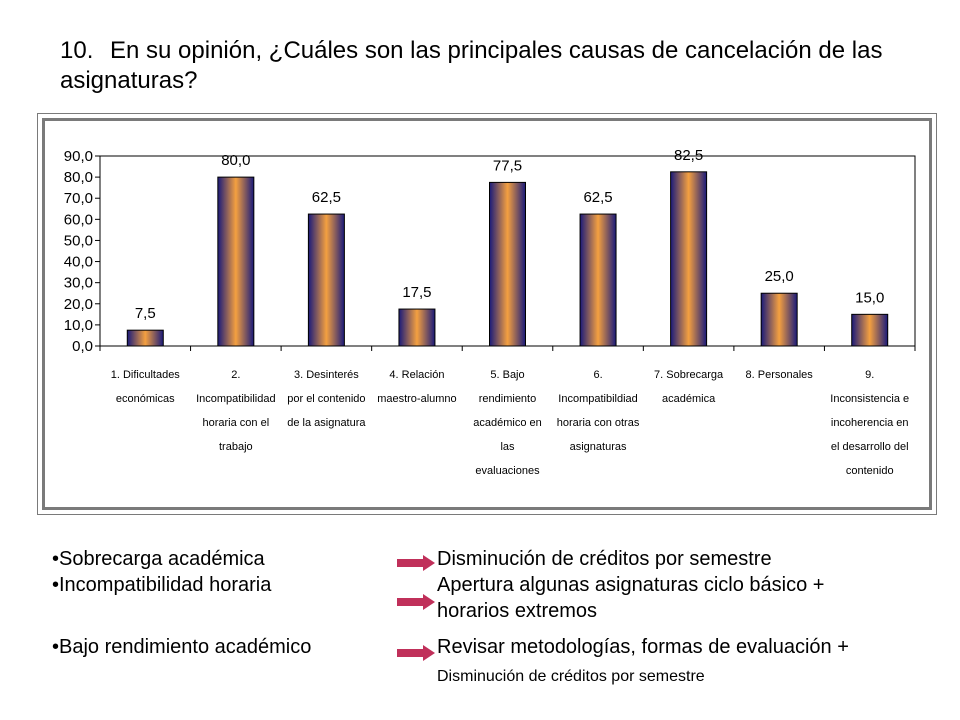 This screenshot has height=720, width=960. I want to click on y-tick-label: 50,0, so click(78, 240).